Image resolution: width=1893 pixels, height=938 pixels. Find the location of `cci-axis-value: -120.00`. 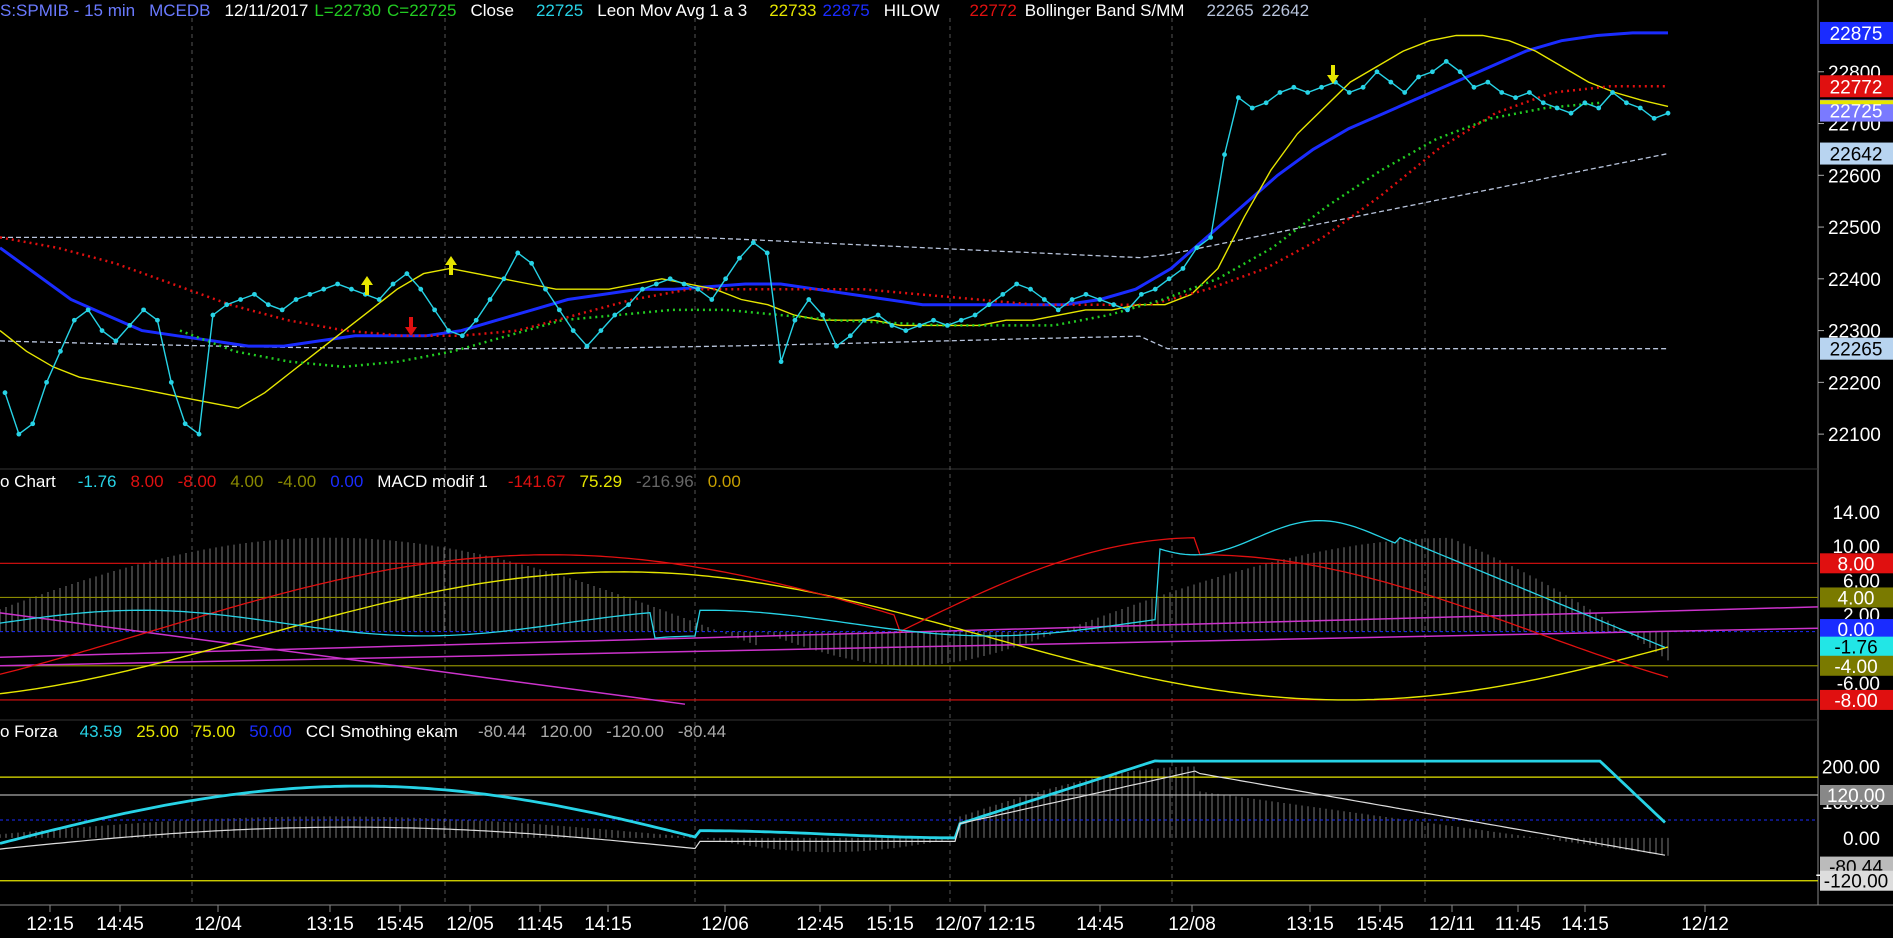

cci-axis-value: -120.00 is located at coordinates (1856, 882).